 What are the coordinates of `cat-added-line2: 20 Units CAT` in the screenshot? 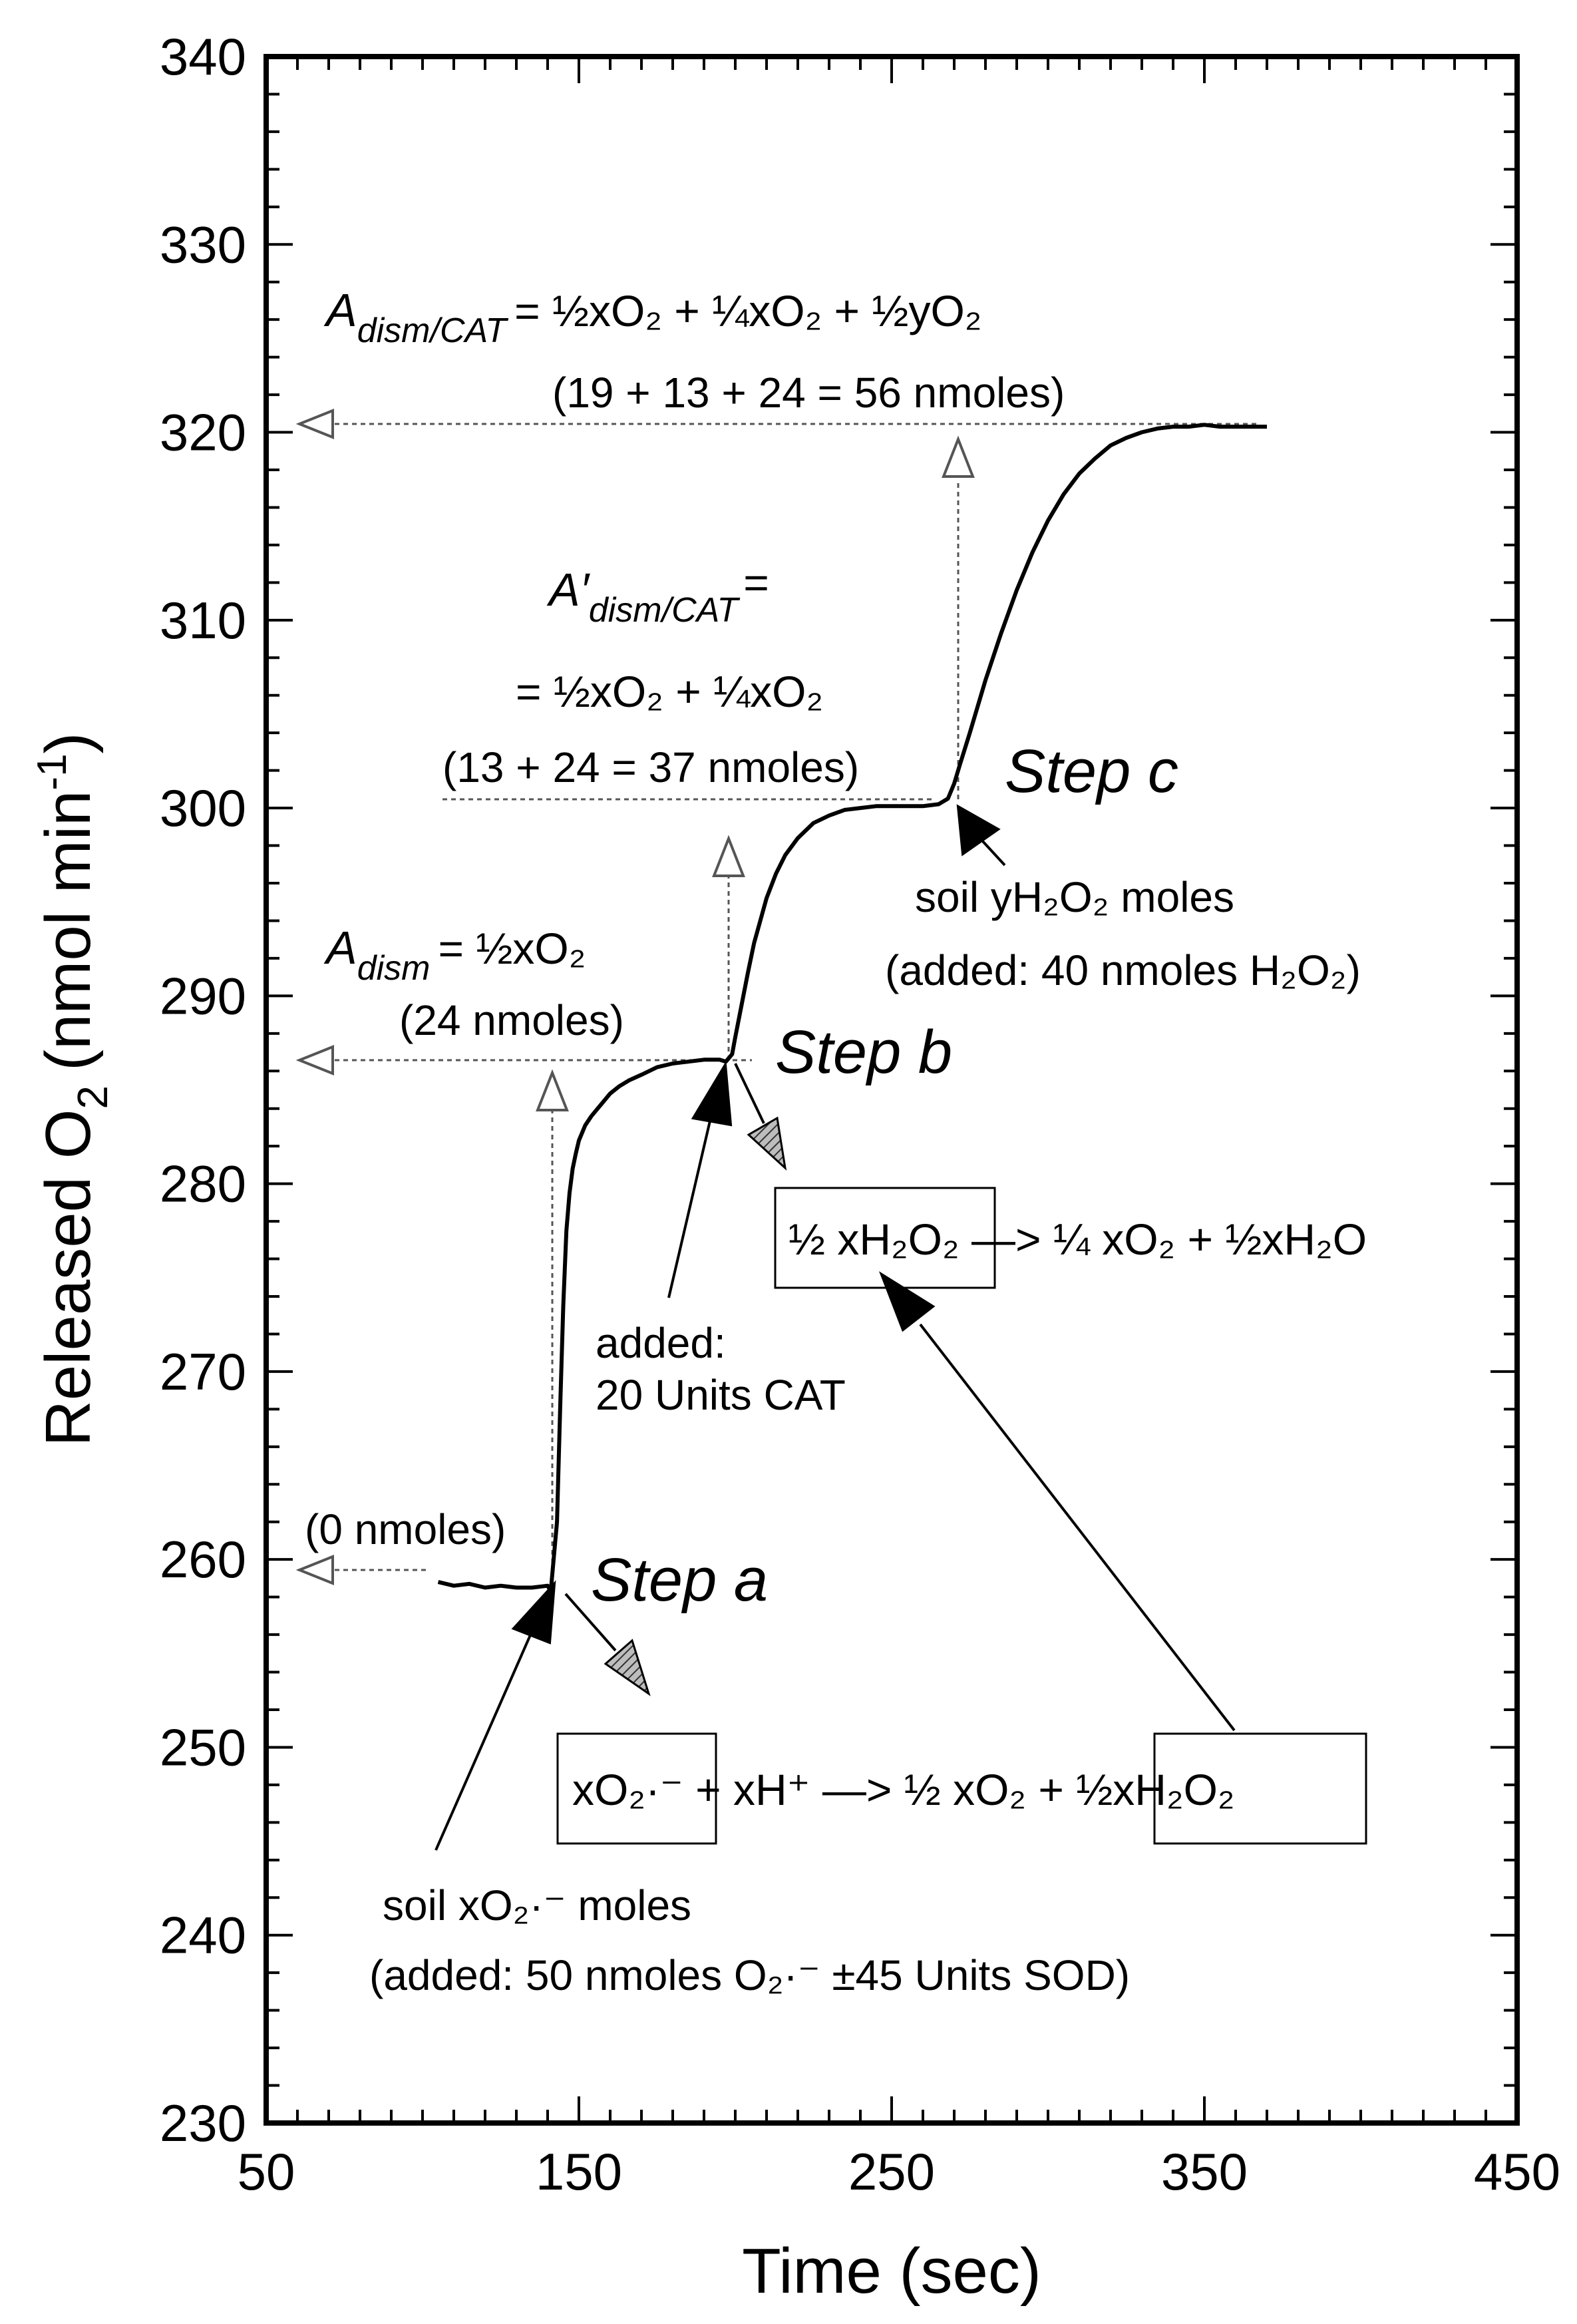 It's located at (721, 1395).